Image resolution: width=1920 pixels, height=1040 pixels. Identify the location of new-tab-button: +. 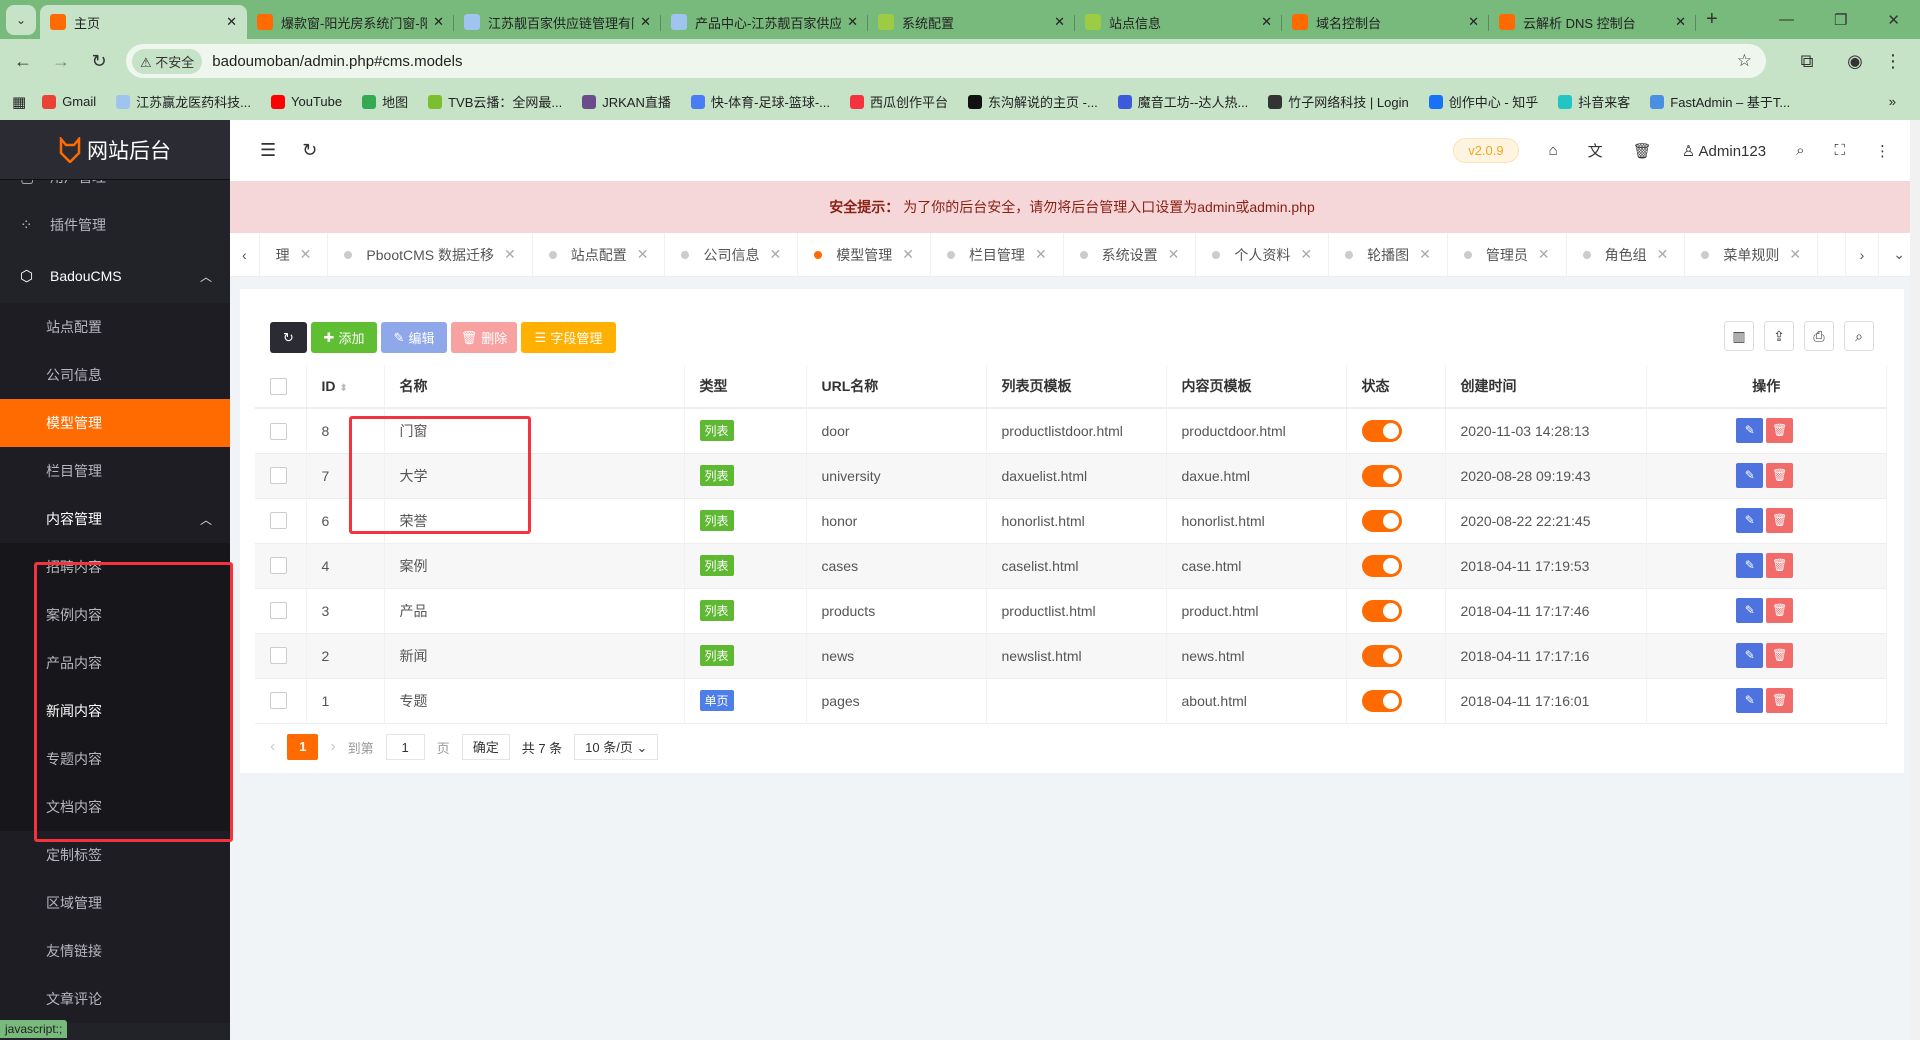
(1712, 19).